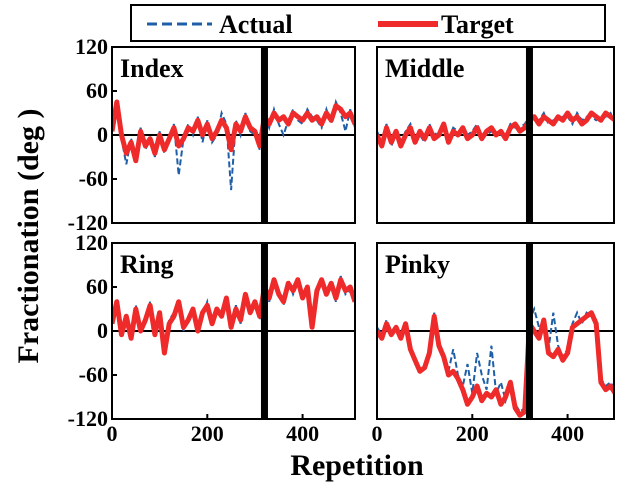  I want to click on y-axis-label: Fractionation (deg ), so click(28, 236).